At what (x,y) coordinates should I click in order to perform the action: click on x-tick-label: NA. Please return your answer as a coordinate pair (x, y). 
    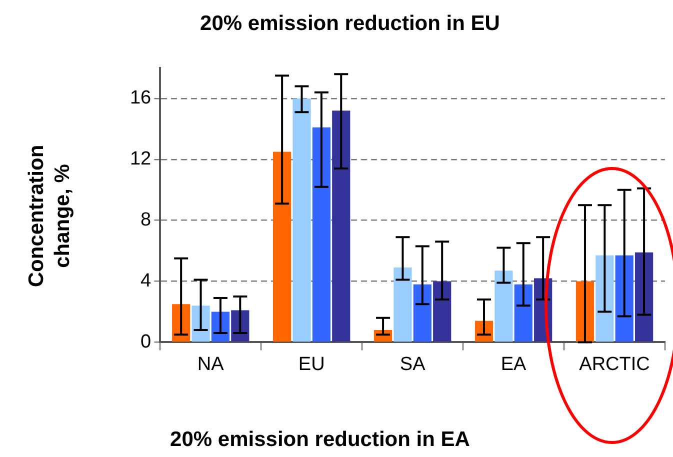
    Looking at the image, I should click on (210, 364).